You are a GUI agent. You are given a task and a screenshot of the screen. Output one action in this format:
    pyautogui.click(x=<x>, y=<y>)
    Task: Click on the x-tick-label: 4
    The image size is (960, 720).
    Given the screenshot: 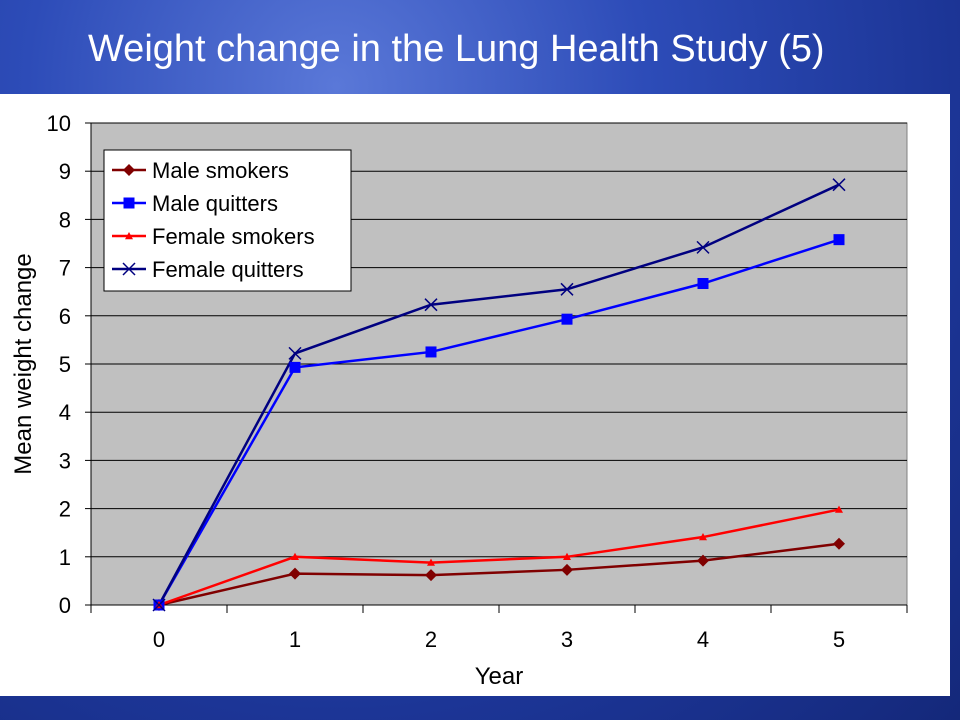 What is the action you would take?
    pyautogui.click(x=703, y=639)
    